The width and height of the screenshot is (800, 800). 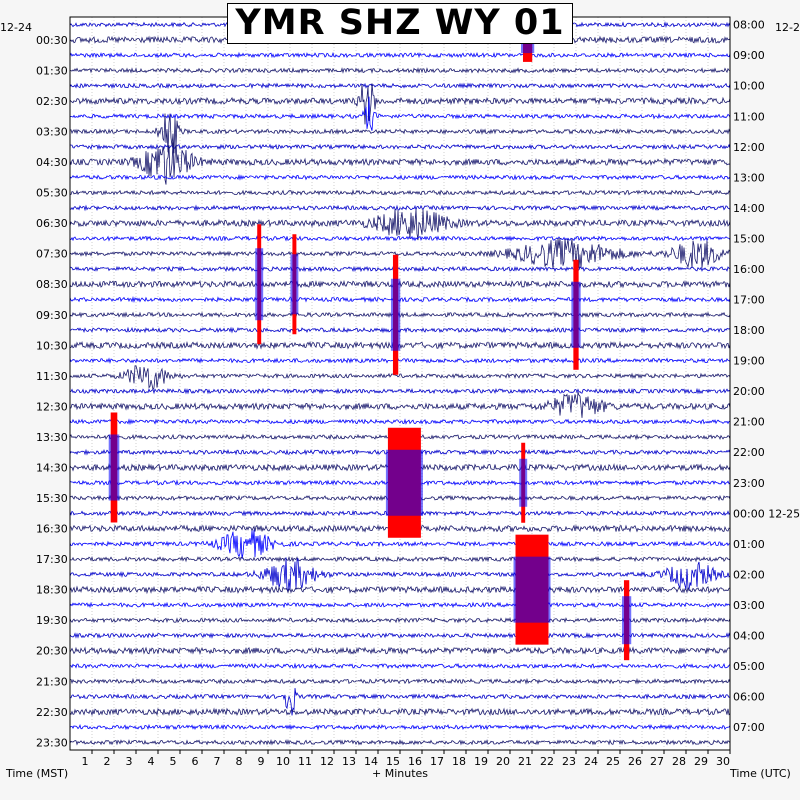 I want to click on y-tick-label-left: 23:30, so click(x=52, y=742).